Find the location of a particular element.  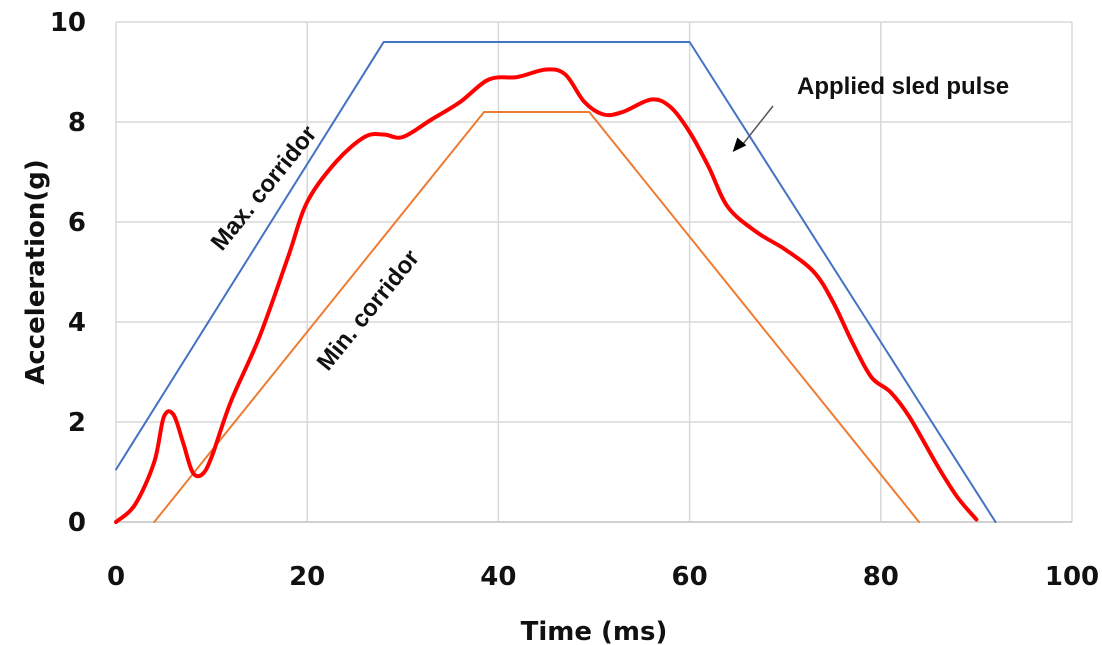

min-corridor-label: Min. corridor is located at coordinates (368, 310).